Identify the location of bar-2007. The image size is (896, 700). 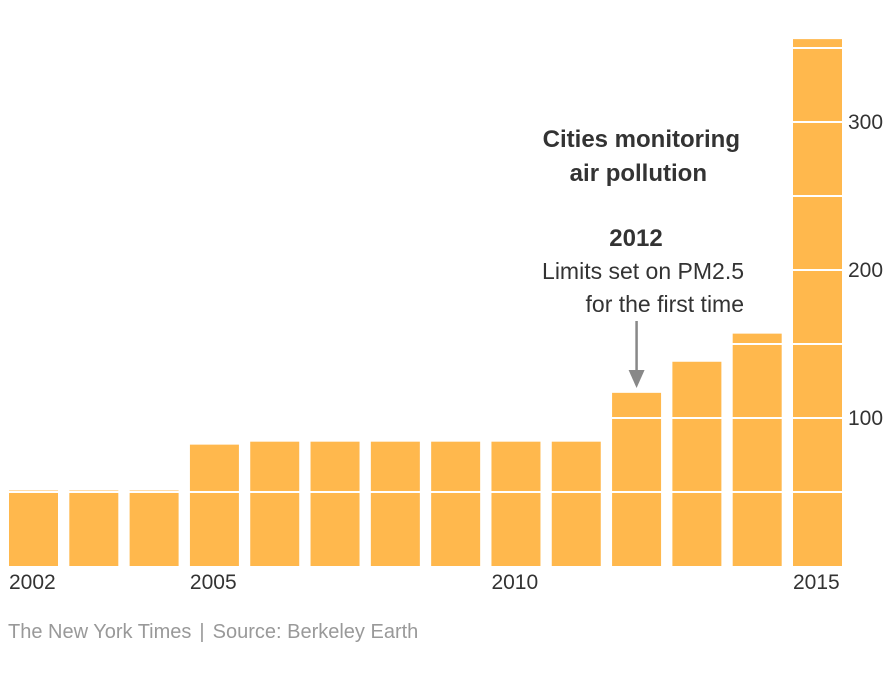
(335, 503).